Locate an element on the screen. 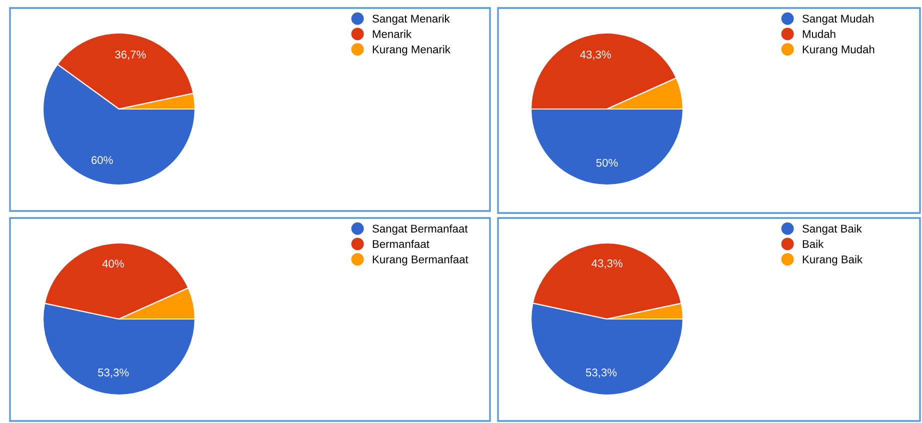  legend-label: Bermanfaat is located at coordinates (401, 244).